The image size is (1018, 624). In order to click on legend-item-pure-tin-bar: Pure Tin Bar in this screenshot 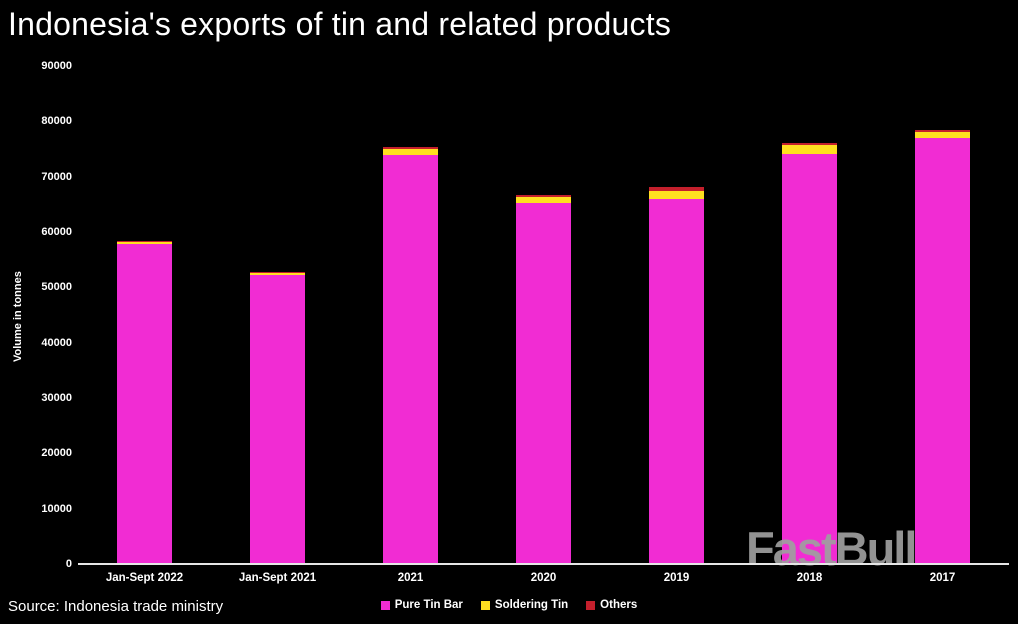, I will do `click(421, 605)`.